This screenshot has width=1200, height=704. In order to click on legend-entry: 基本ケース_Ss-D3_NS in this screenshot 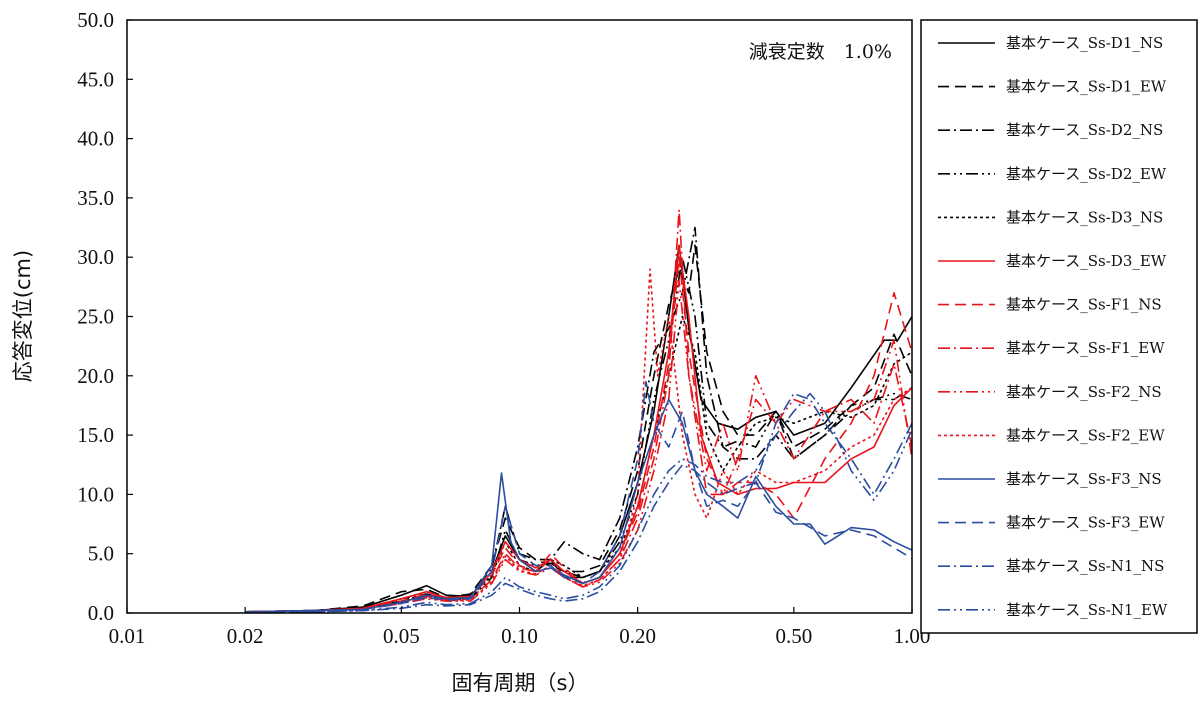, I will do `click(1084, 217)`.